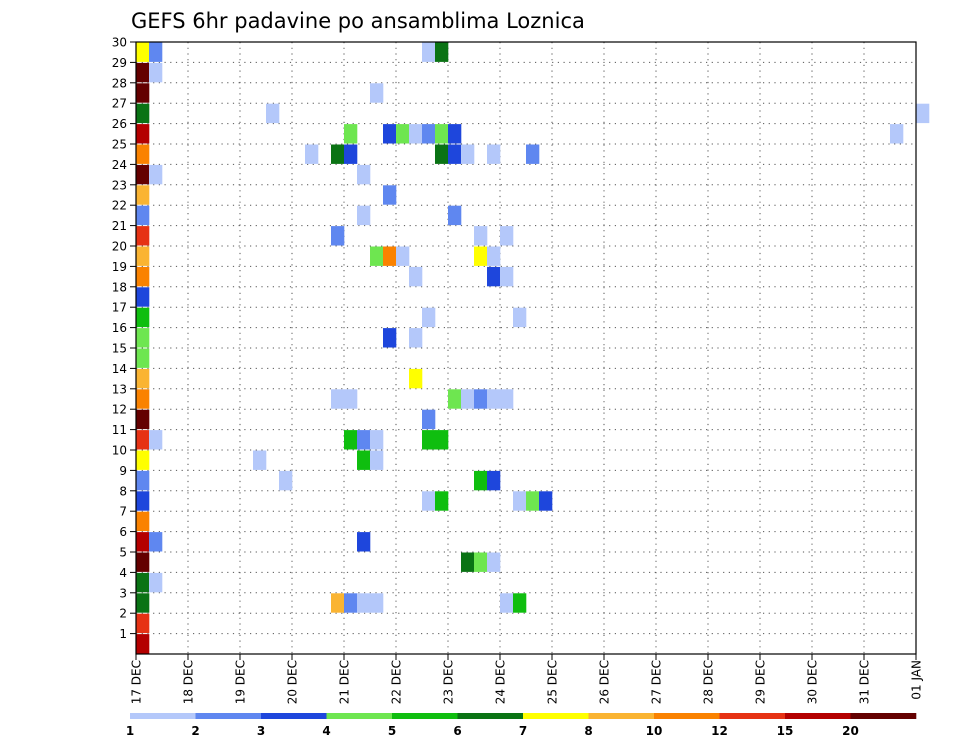 Image resolution: width=960 pixels, height=742 pixels. Describe the element at coordinates (119, 63) in the screenshot. I see `y-tick-label: 29` at that location.